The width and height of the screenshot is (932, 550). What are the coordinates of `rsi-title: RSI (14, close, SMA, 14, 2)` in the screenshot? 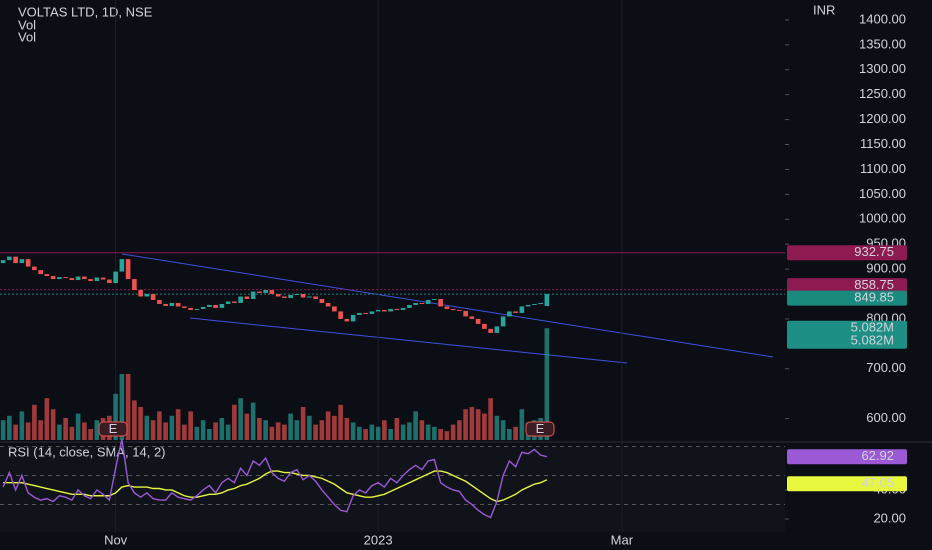 It's located at (87, 451).